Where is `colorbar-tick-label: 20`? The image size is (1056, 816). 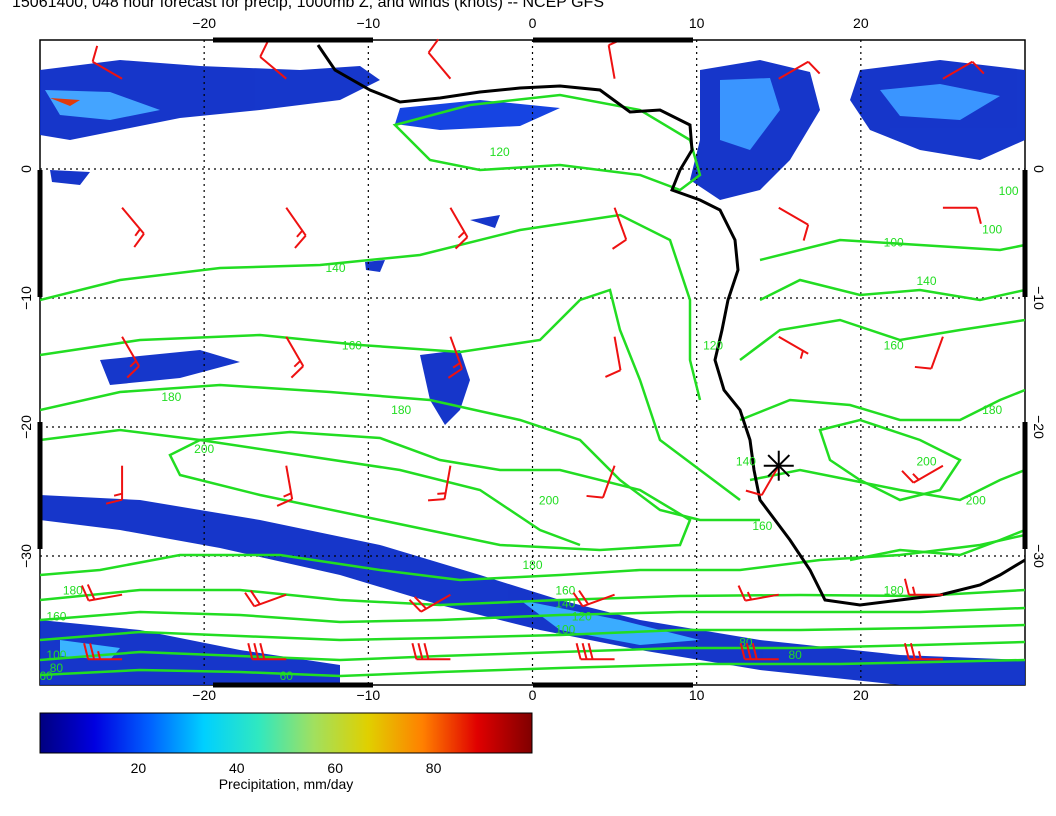 colorbar-tick-label: 20 is located at coordinates (139, 768).